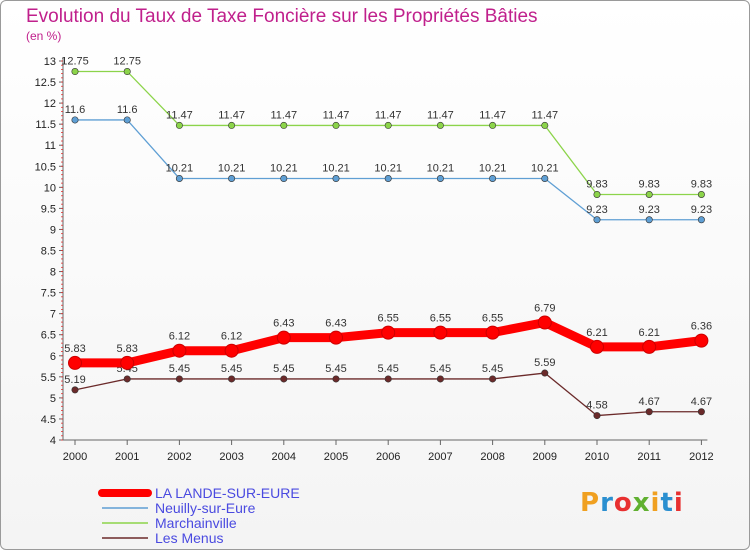 This screenshot has width=750, height=550. I want to click on logo-letter: P, so click(590, 503).